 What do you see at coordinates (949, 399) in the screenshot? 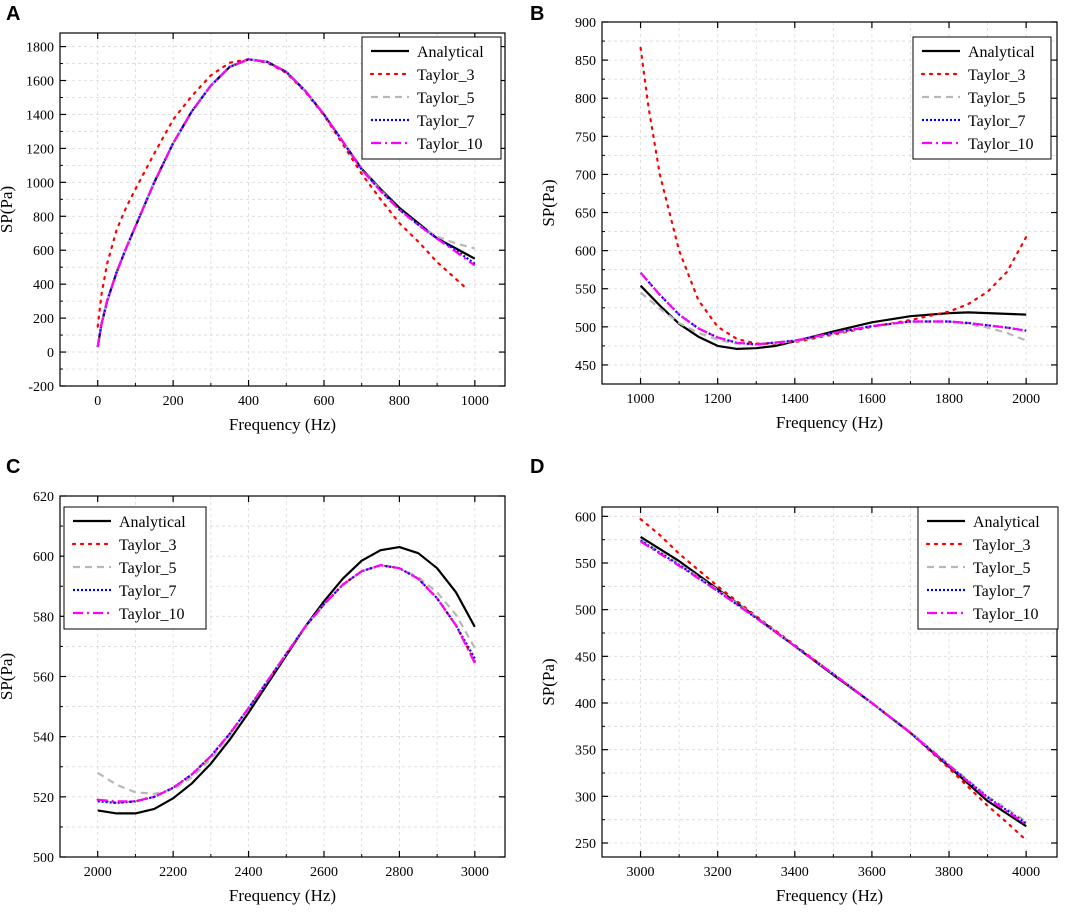
I see `x-tick-label: 1800` at bounding box center [949, 399].